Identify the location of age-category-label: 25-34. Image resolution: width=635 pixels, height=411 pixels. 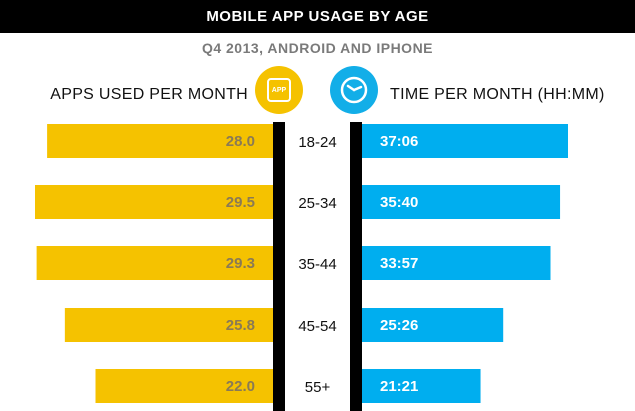
(317, 203).